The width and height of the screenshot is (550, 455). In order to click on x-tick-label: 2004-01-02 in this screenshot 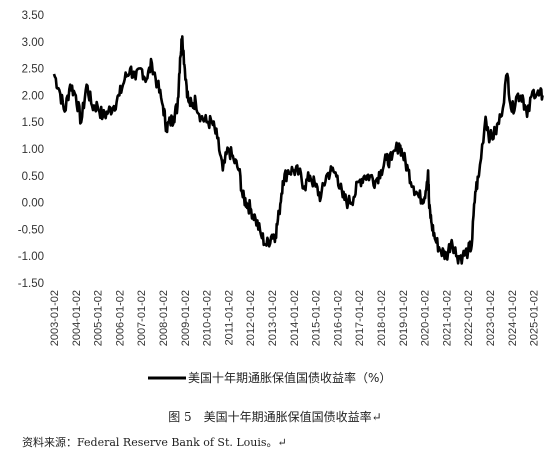, I will do `click(77, 318)`.